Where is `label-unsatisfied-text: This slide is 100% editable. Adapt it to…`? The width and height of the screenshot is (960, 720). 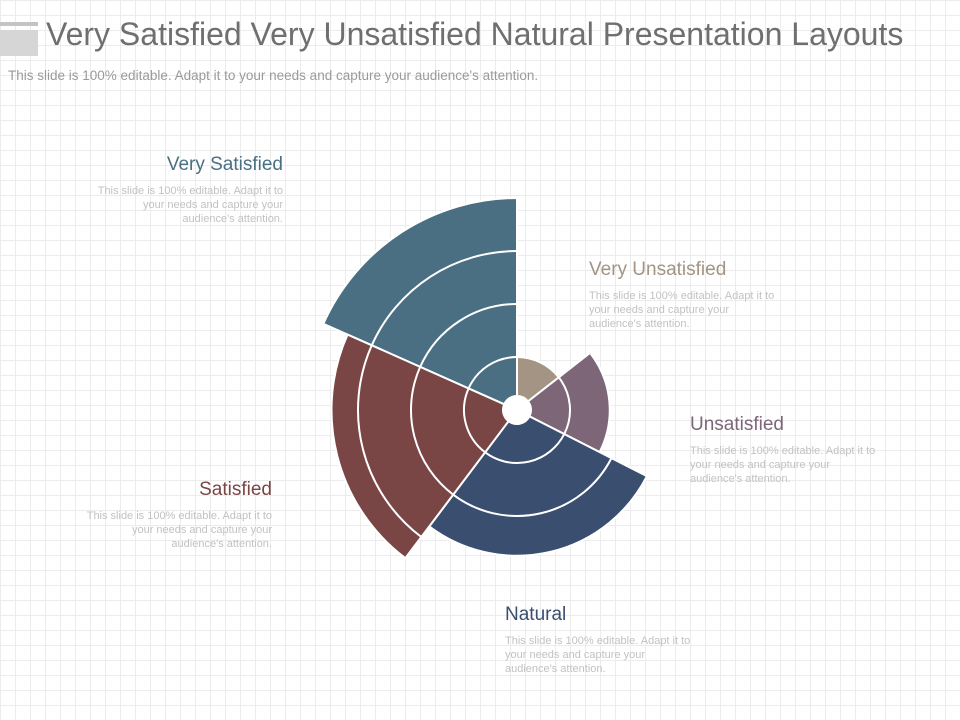 label-unsatisfied-text: This slide is 100% editable. Adapt it to… is located at coordinates (783, 465).